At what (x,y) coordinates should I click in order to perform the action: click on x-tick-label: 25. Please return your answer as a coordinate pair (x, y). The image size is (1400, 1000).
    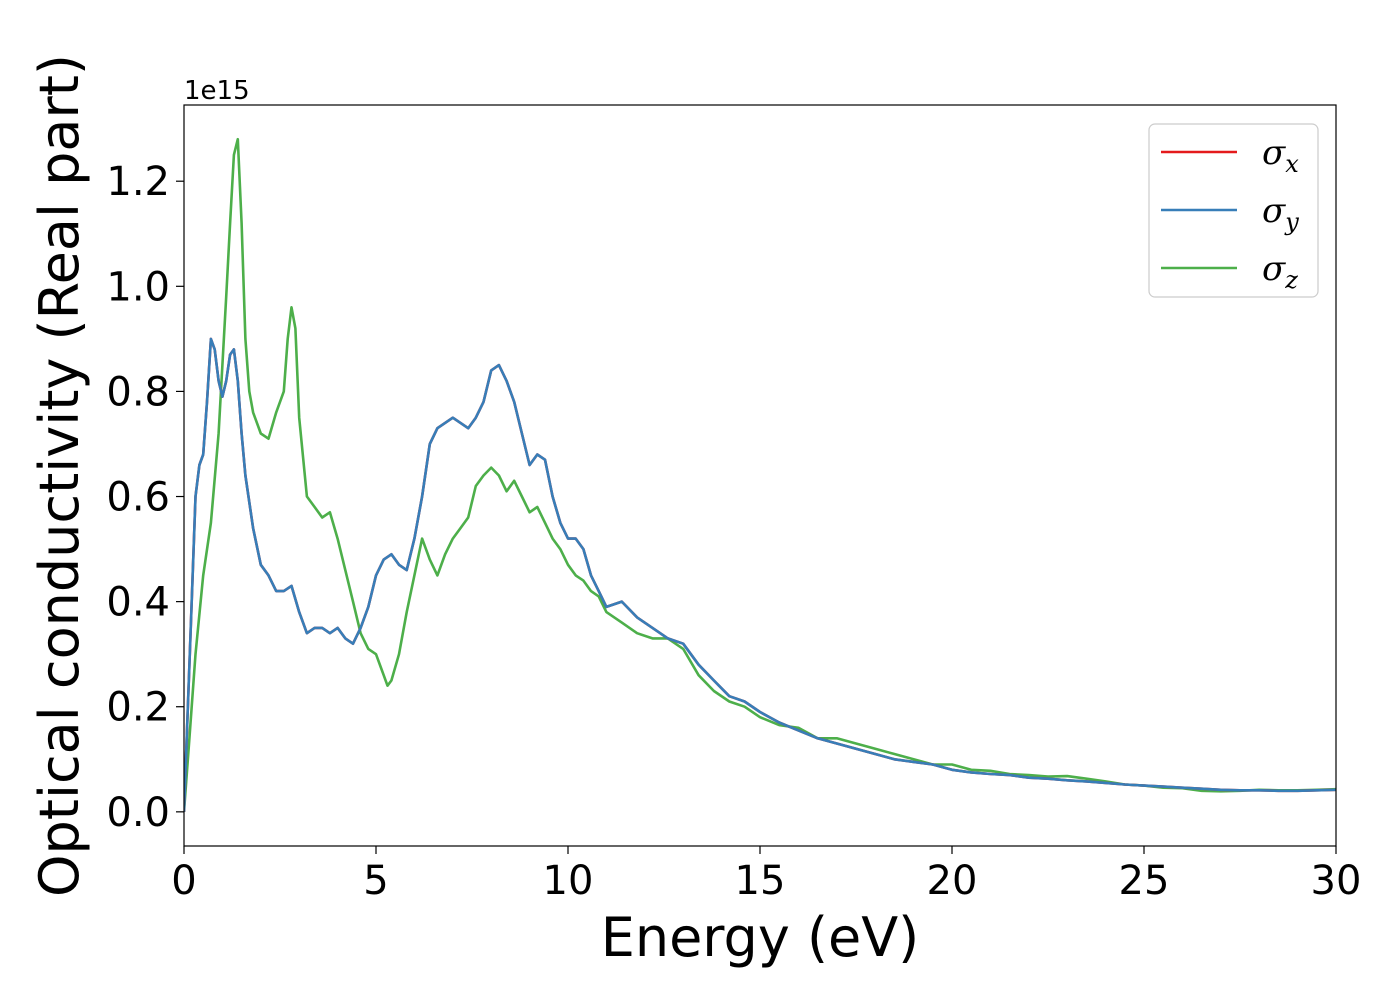
    Looking at the image, I should click on (1144, 881).